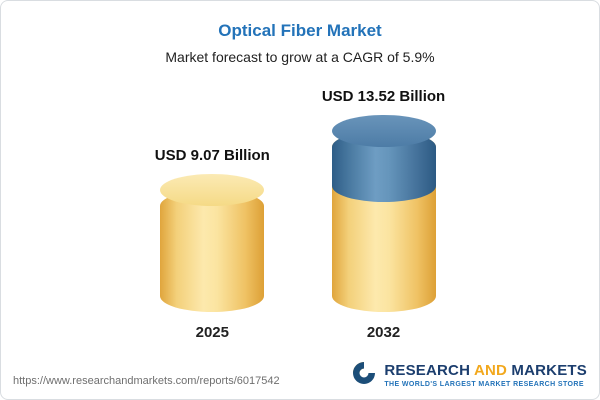  What do you see at coordinates (383, 332) in the screenshot?
I see `category-label-2032: 2032` at bounding box center [383, 332].